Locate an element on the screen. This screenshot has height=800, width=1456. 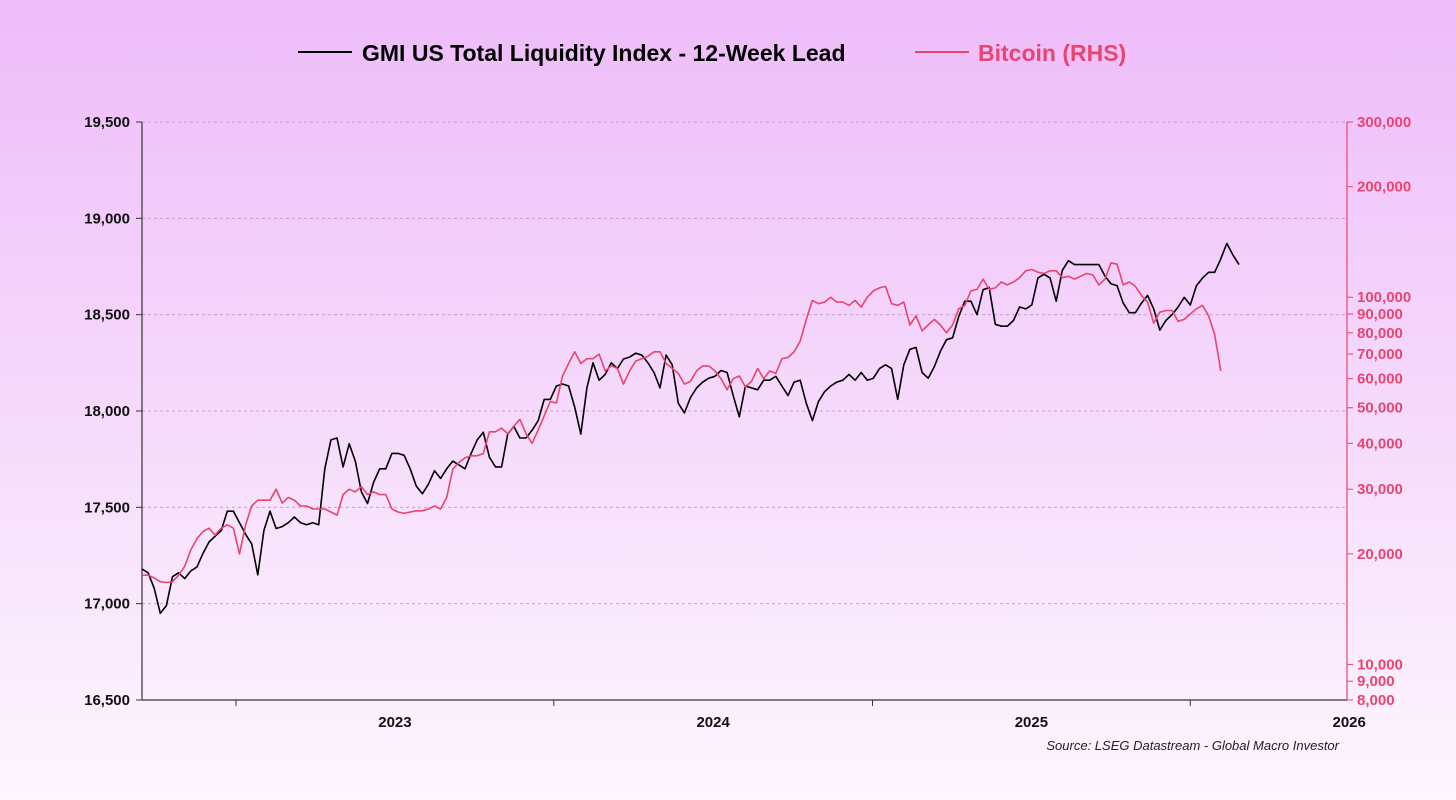
y-right-tick-label: 40,000 is located at coordinates (1380, 443).